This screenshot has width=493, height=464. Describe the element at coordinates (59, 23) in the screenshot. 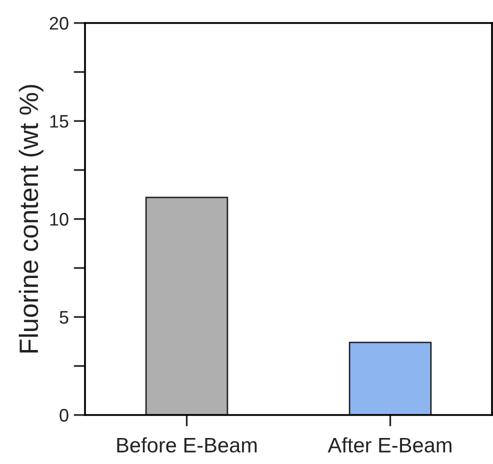

I see `y-tick-label: 20` at that location.